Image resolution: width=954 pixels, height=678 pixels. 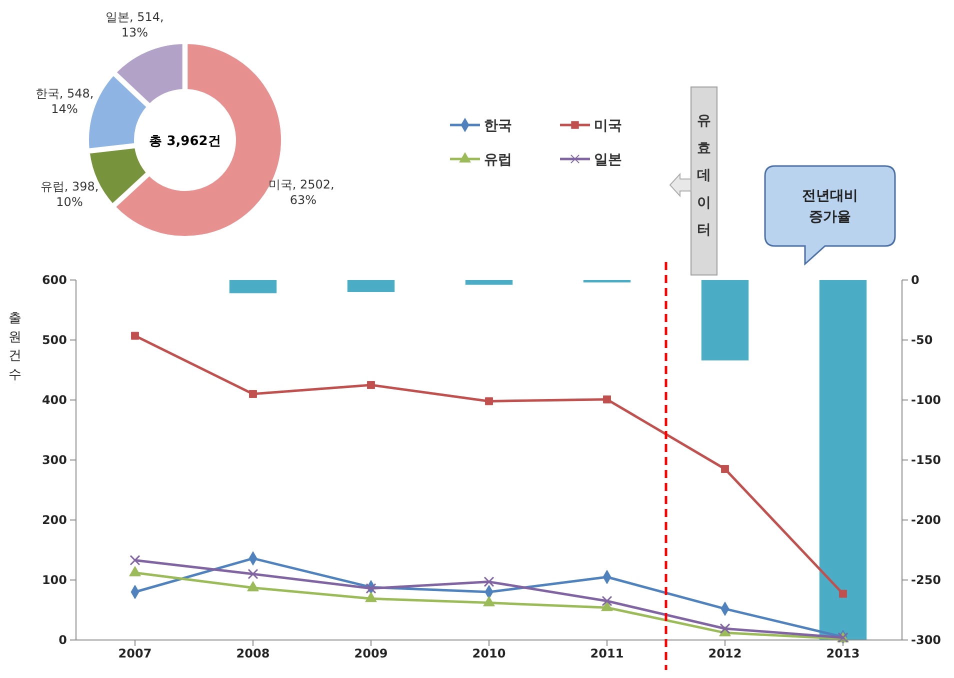 What do you see at coordinates (64, 101) in the screenshot?
I see `slice-label: 한국, 548, 14%` at bounding box center [64, 101].